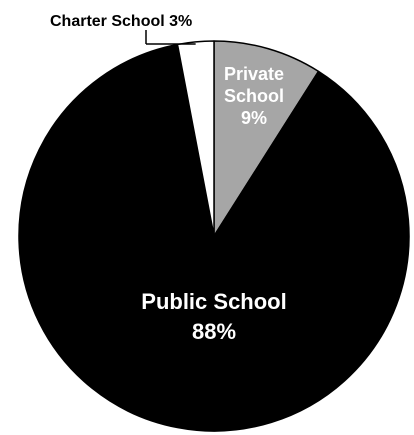 This screenshot has width=414, height=435. Describe the element at coordinates (213, 301) in the screenshot. I see `pie-label-line: Public School` at that location.